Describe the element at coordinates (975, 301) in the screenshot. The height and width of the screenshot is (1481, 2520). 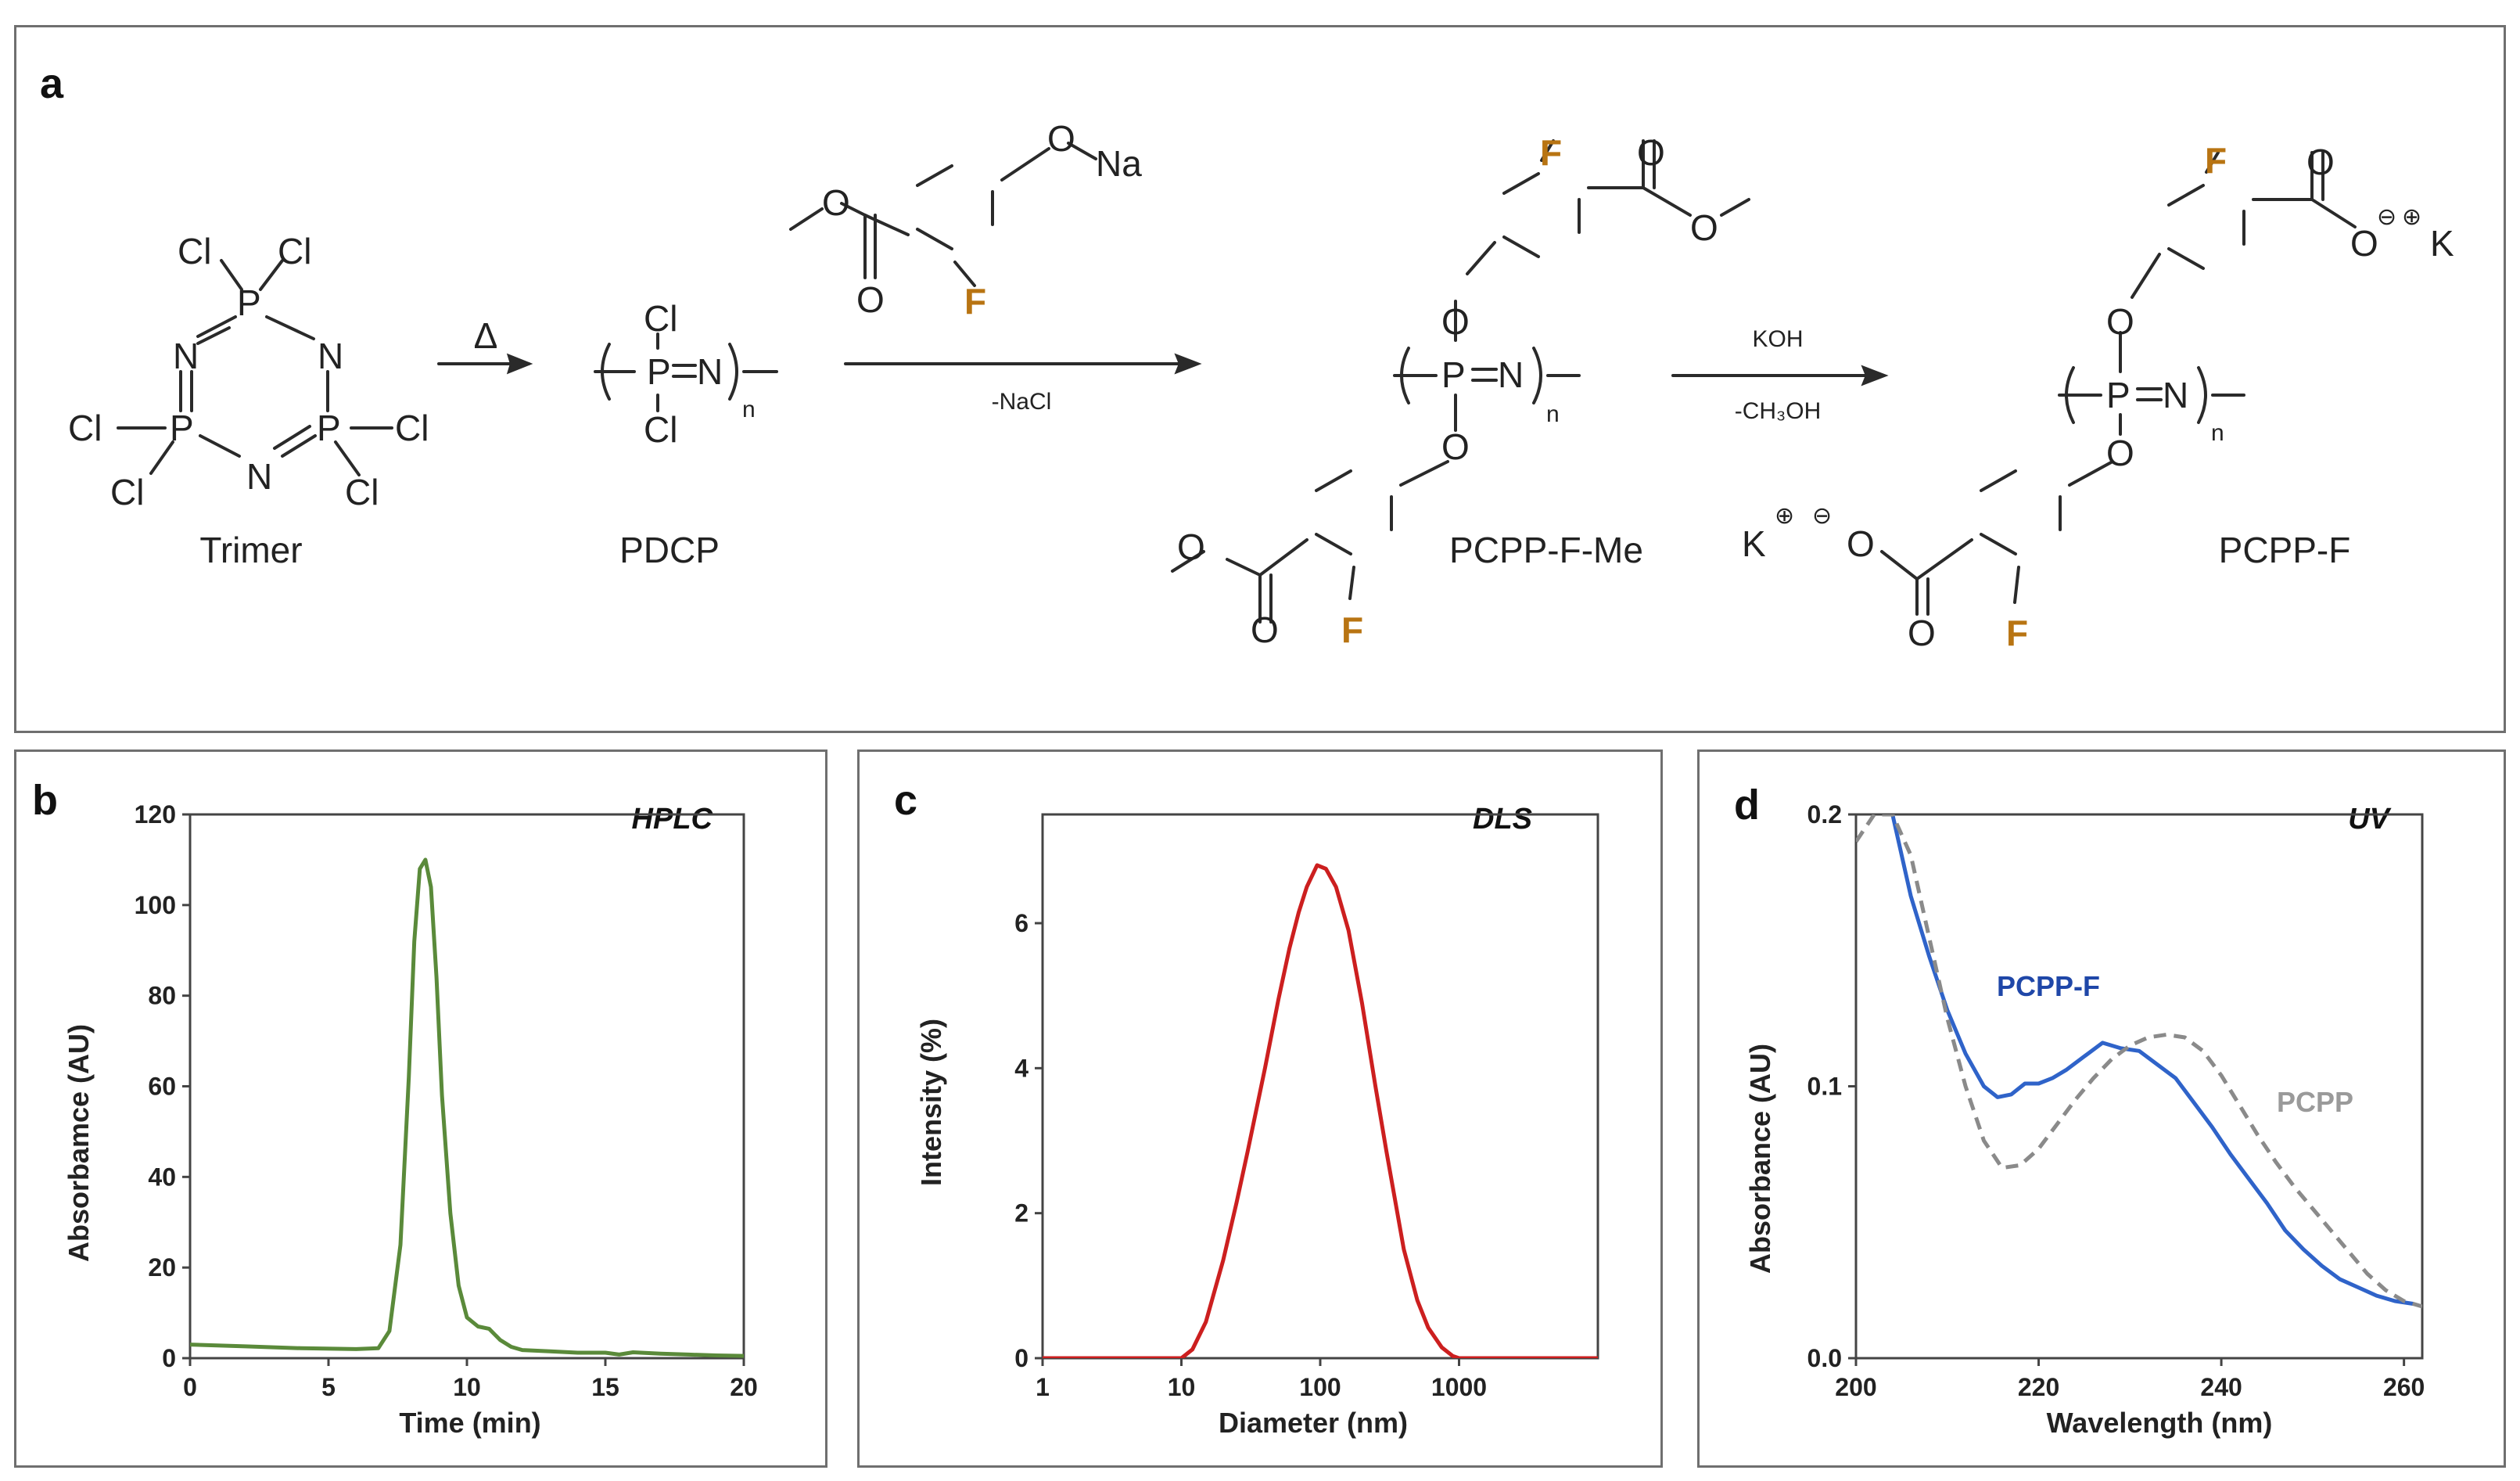
I see `reagent-atom-f: F` at that location.